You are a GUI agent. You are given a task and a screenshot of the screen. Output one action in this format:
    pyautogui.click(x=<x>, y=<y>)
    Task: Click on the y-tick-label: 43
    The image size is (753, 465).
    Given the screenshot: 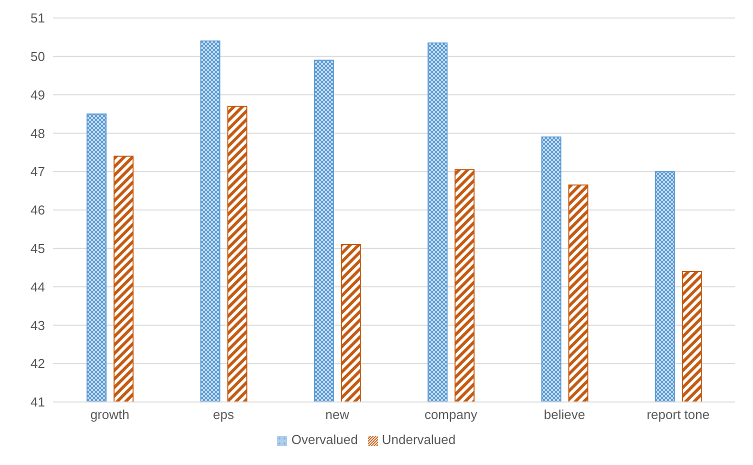 What is the action you would take?
    pyautogui.click(x=37, y=325)
    